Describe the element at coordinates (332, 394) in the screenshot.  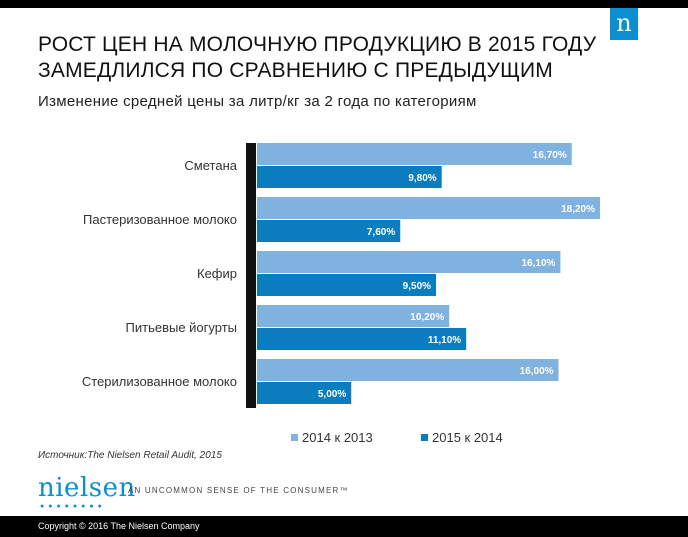
I see `data-label: 5,00%` at that location.